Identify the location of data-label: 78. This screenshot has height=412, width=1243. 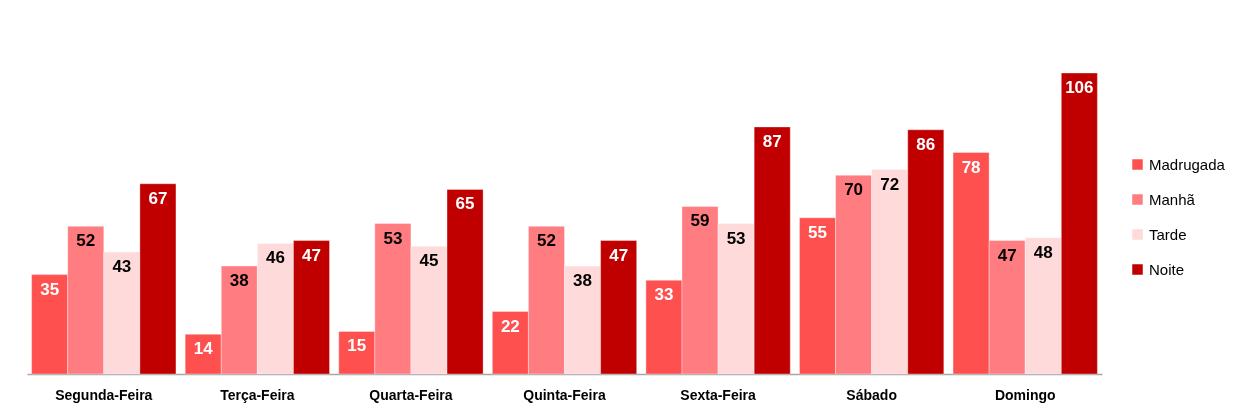
(971, 167).